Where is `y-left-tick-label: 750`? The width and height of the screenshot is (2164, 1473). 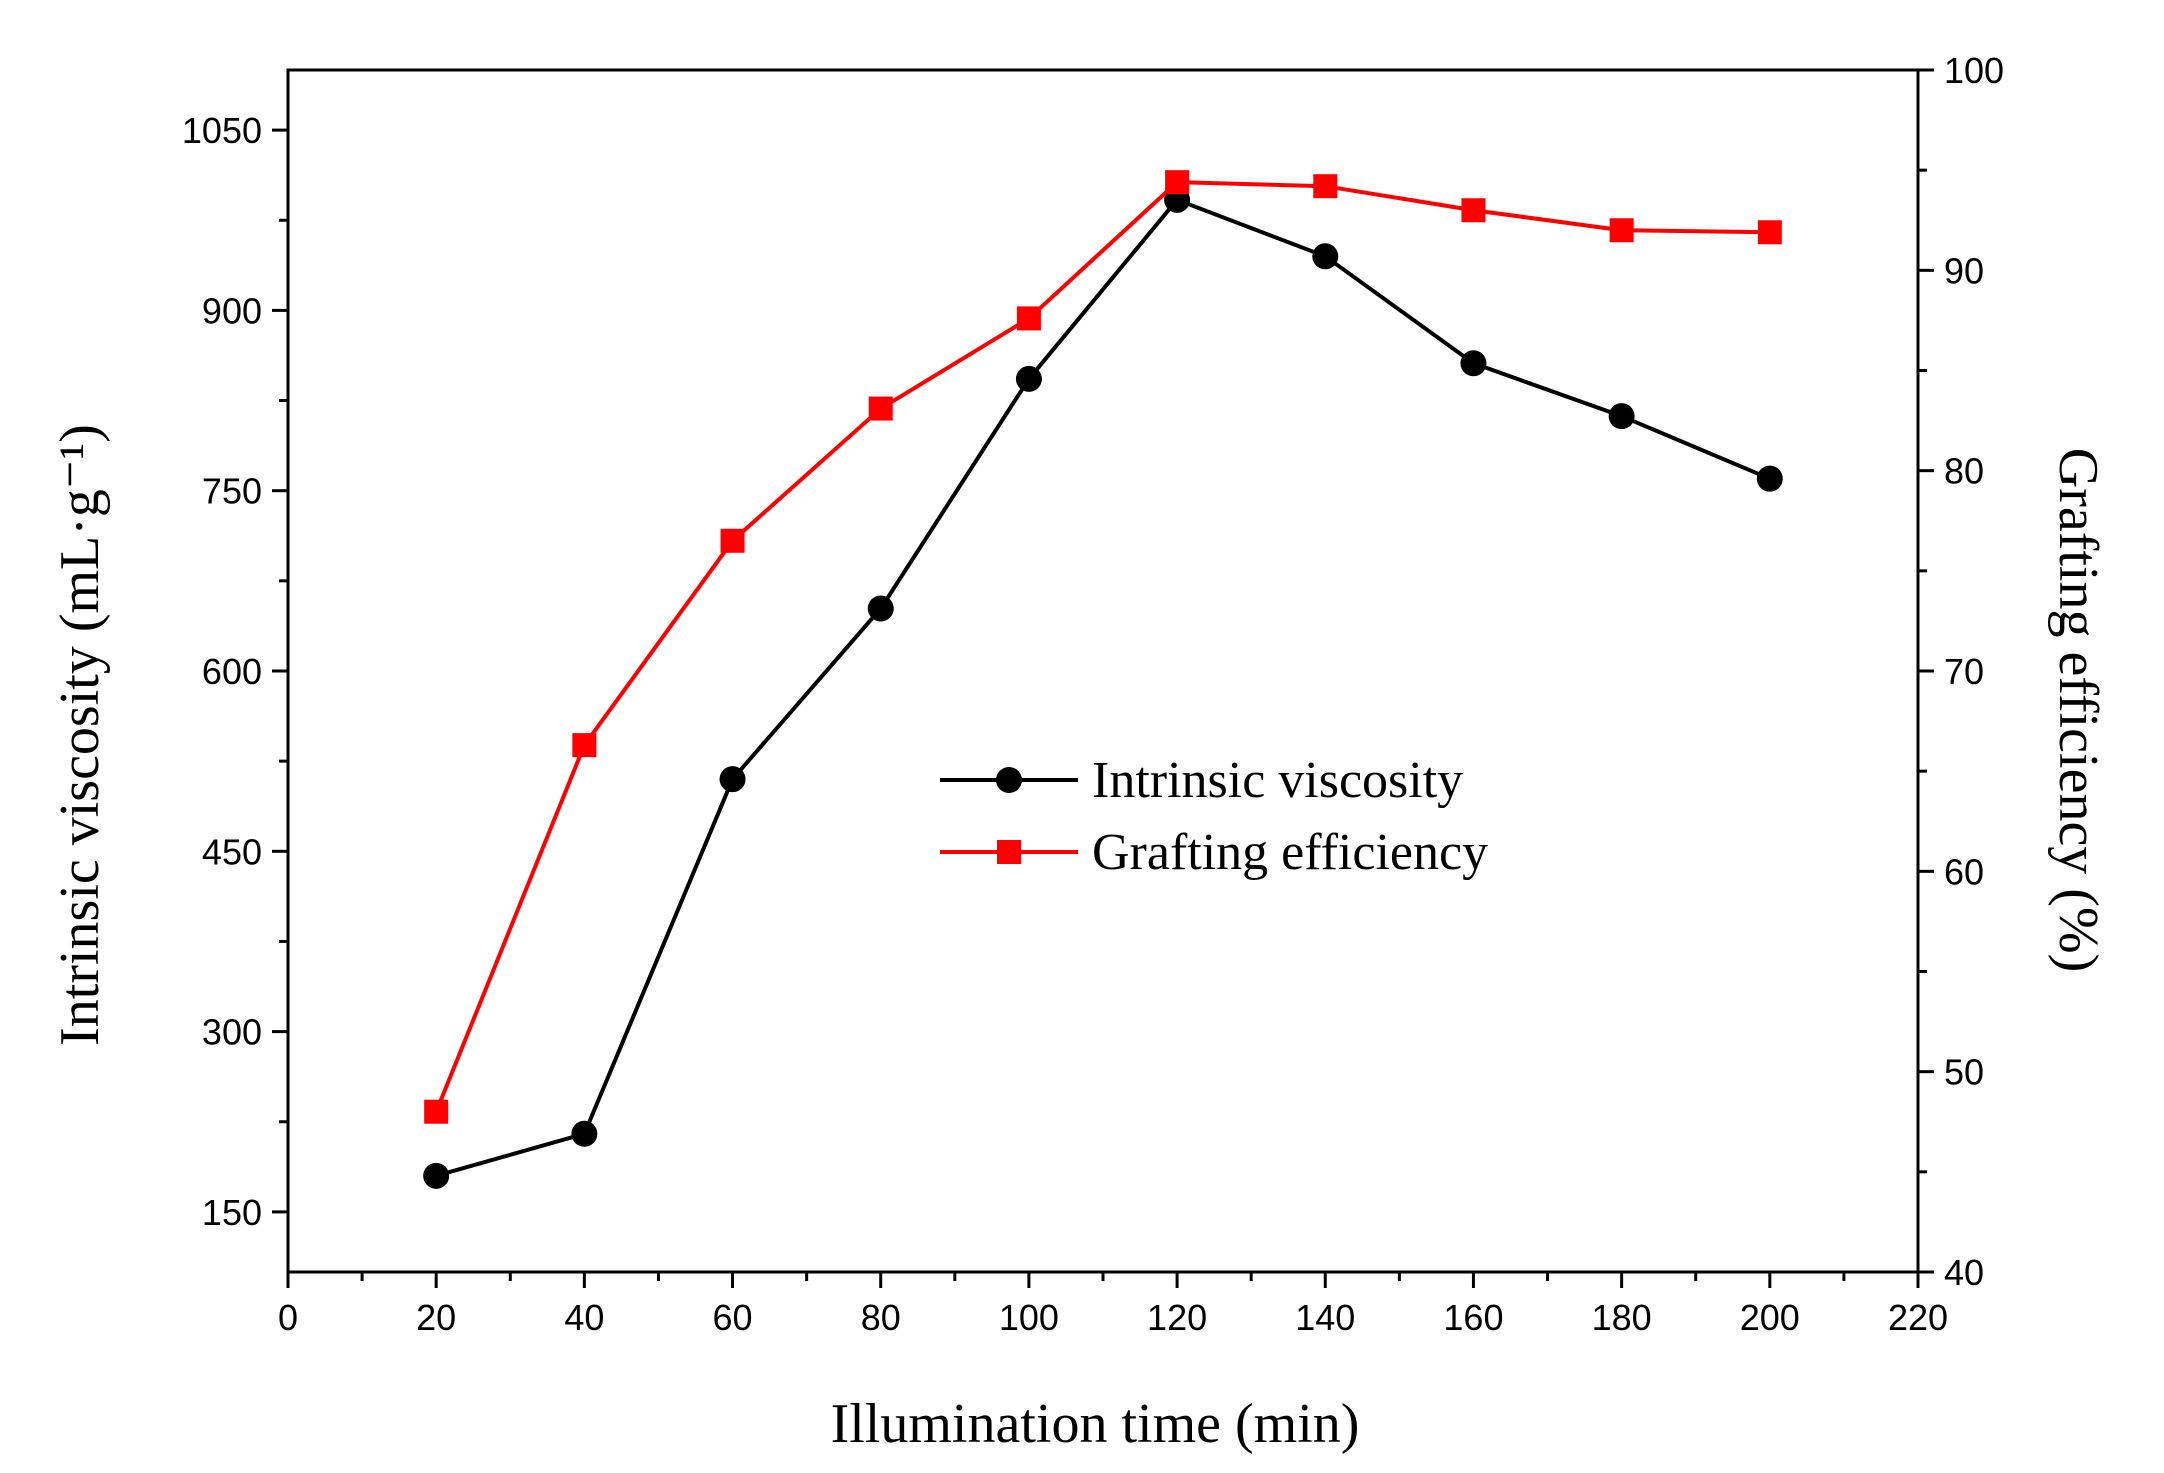
y-left-tick-label: 750 is located at coordinates (232, 491).